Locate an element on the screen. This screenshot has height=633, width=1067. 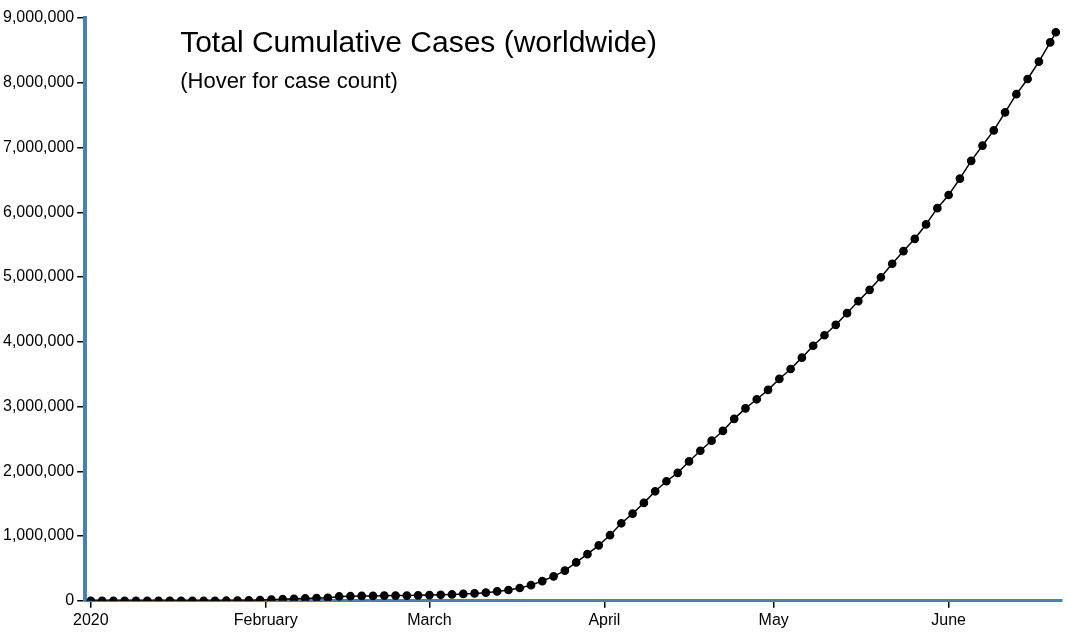
y-tick-label: 9,000,000 is located at coordinates (38, 17).